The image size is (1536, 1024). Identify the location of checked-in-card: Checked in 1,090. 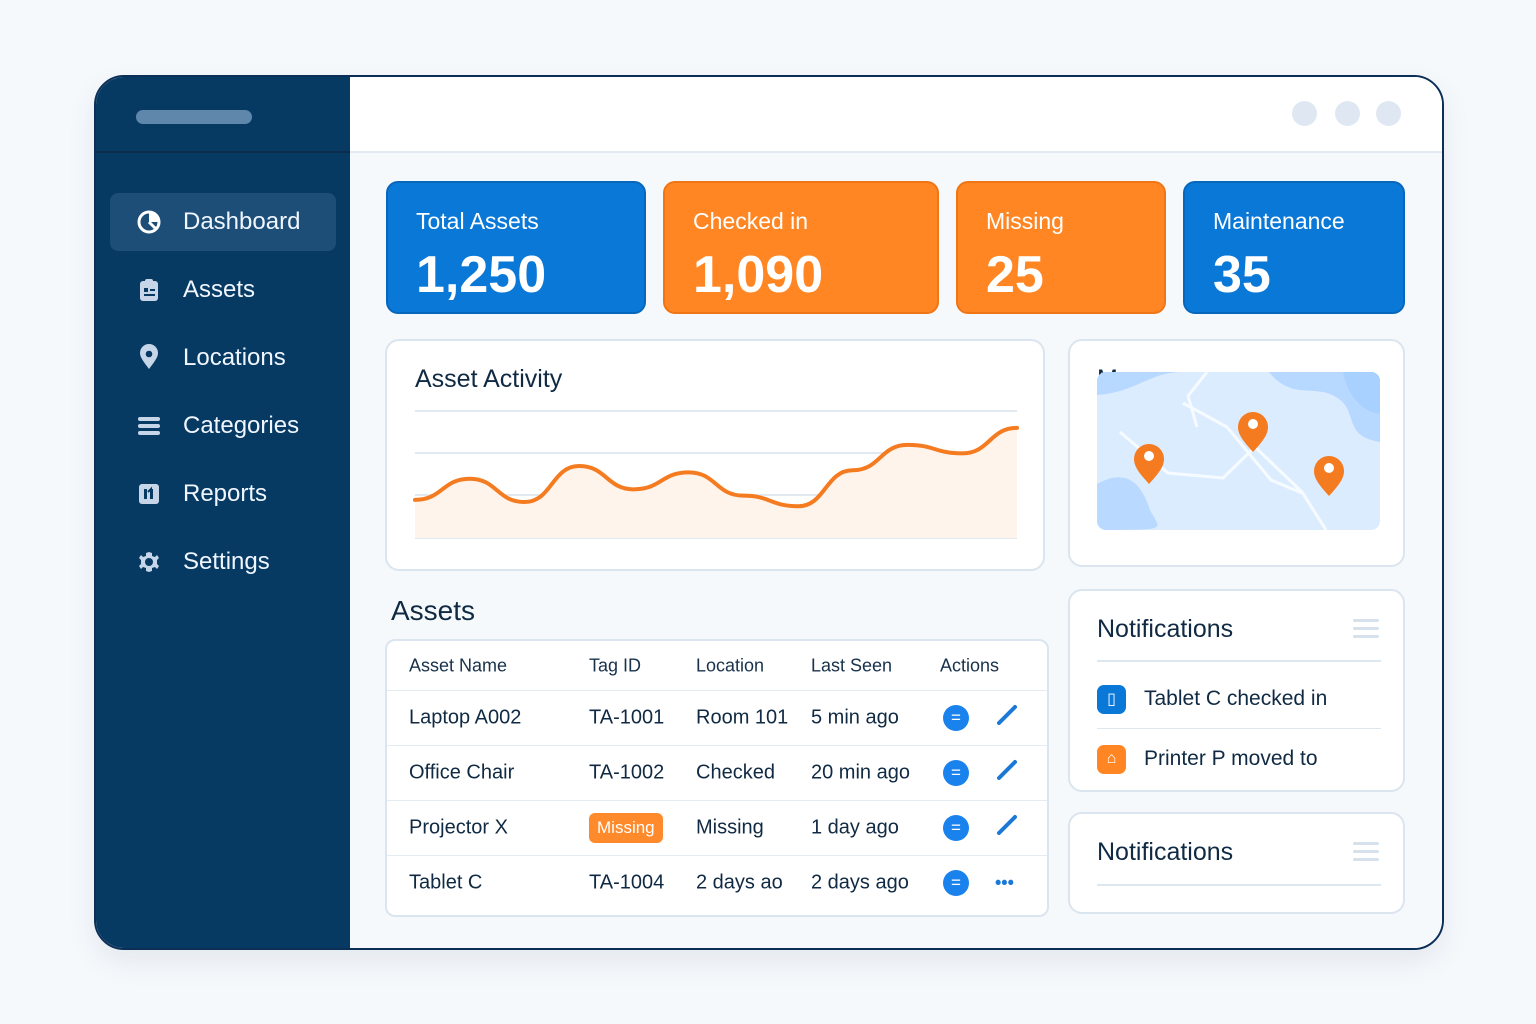
(801, 247).